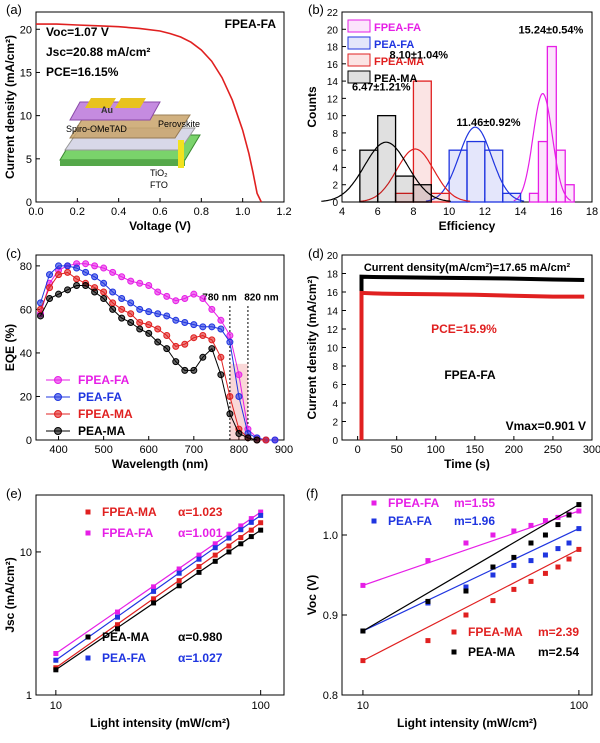  I want to click on slope-label: m=2.54, so click(558, 652).